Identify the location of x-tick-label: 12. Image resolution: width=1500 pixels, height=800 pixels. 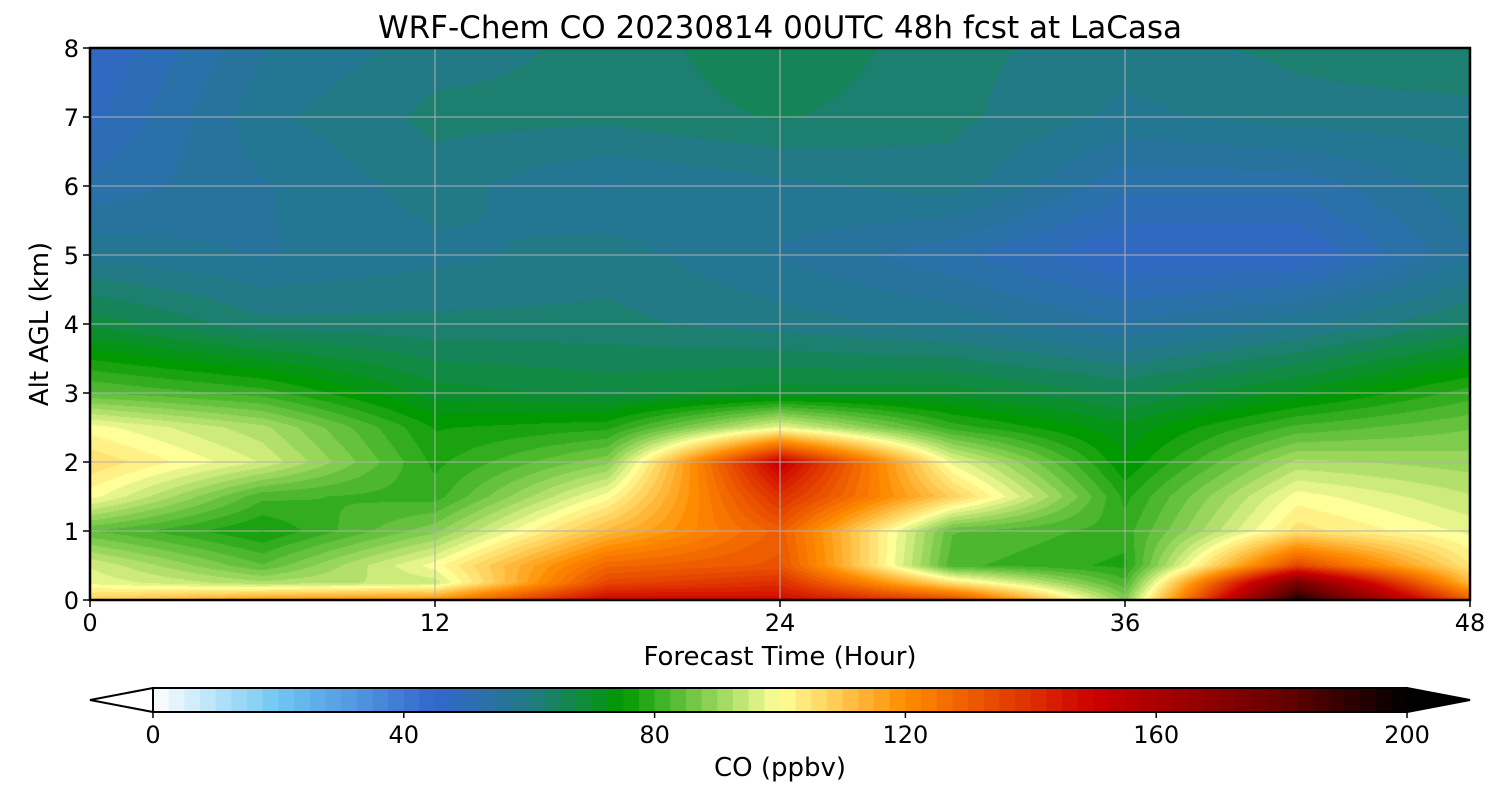
(435, 623).